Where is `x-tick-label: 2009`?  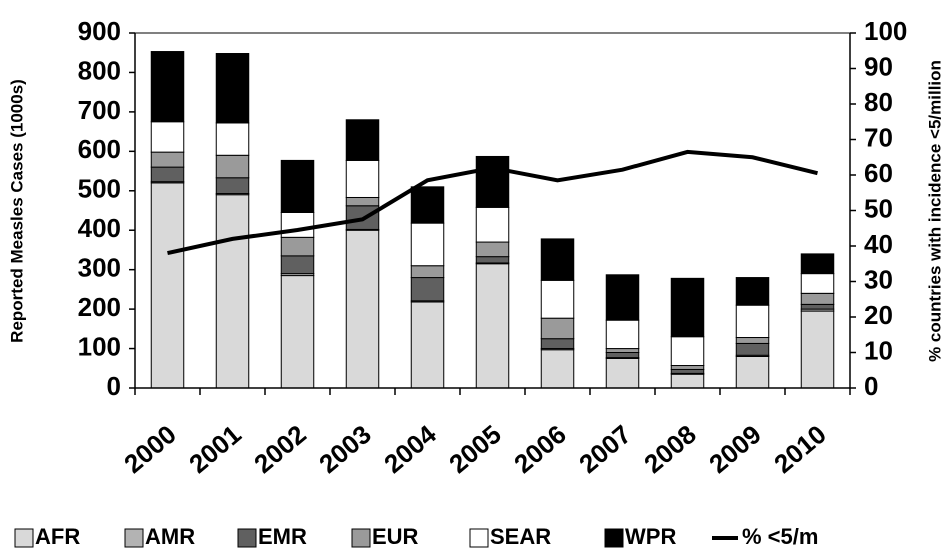 x-tick-label: 2009 is located at coordinates (735, 449).